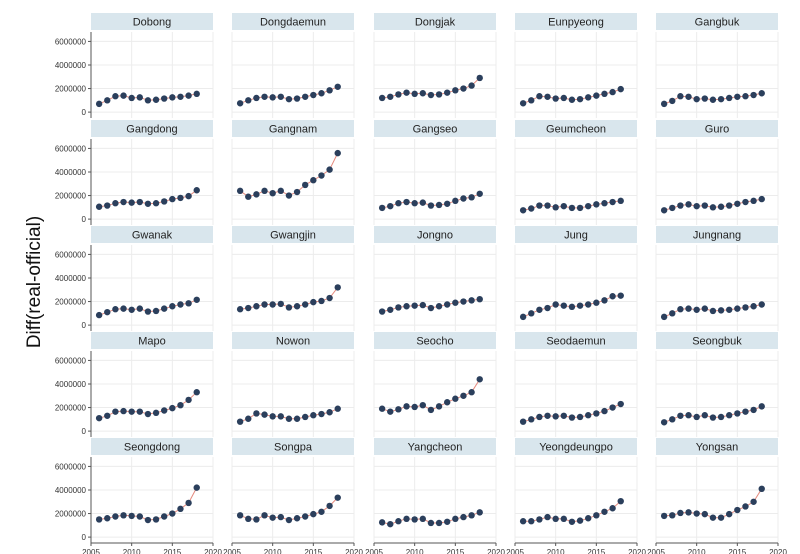 This screenshot has width=800, height=554. Describe the element at coordinates (293, 130) in the screenshot. I see `panel-title: Gangnam` at that location.